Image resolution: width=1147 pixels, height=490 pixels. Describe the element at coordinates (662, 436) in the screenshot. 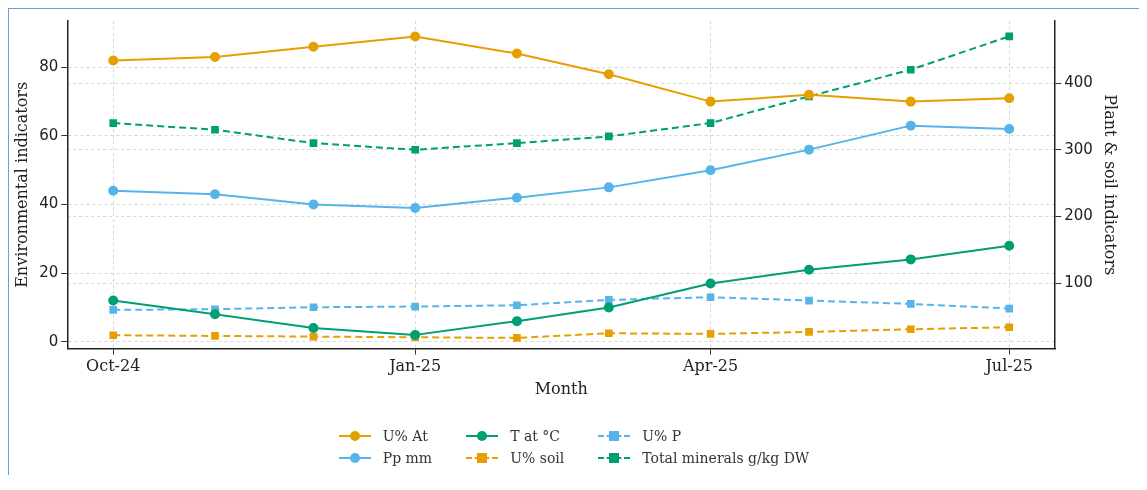

I see `legend-label: U% P` at that location.